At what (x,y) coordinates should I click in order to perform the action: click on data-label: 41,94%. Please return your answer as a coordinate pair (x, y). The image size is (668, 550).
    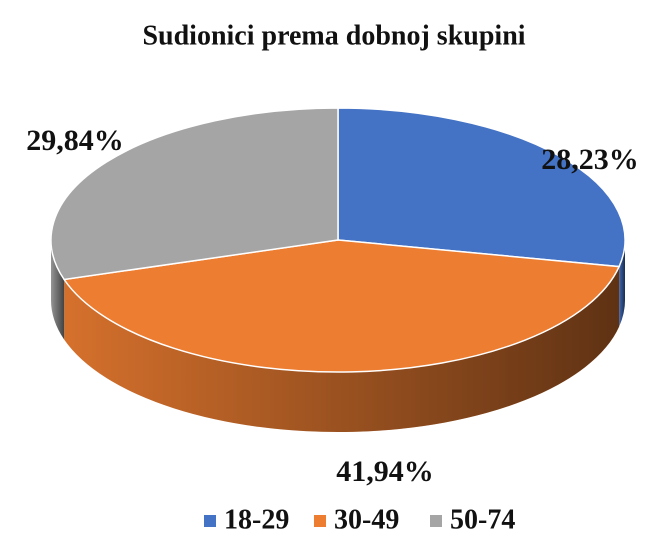
    Looking at the image, I should click on (385, 471).